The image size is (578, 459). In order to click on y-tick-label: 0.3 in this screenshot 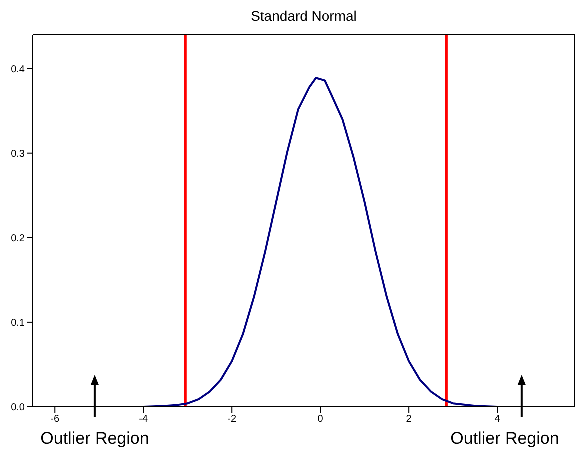, I will do `click(18, 154)`.